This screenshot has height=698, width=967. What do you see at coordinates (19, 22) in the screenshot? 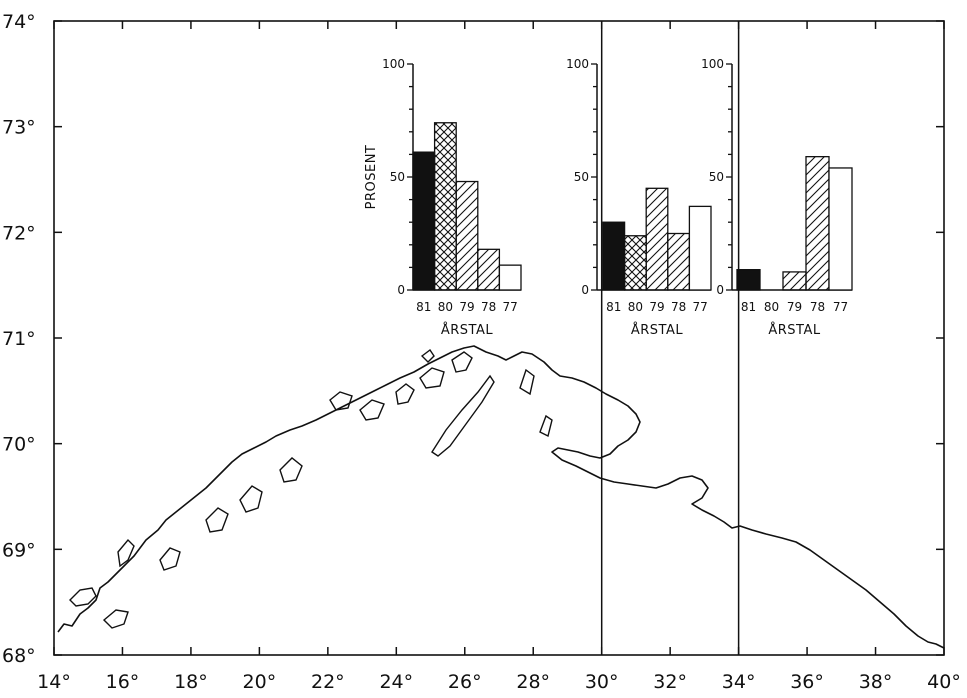
I see `map-y-tick-label: 74°` at bounding box center [19, 22].